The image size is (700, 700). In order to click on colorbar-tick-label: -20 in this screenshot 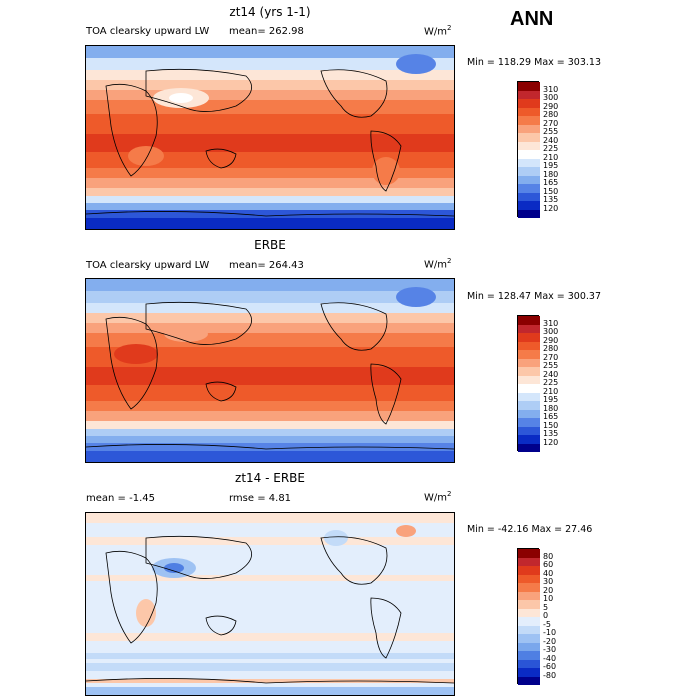, I will do `click(550, 641)`.